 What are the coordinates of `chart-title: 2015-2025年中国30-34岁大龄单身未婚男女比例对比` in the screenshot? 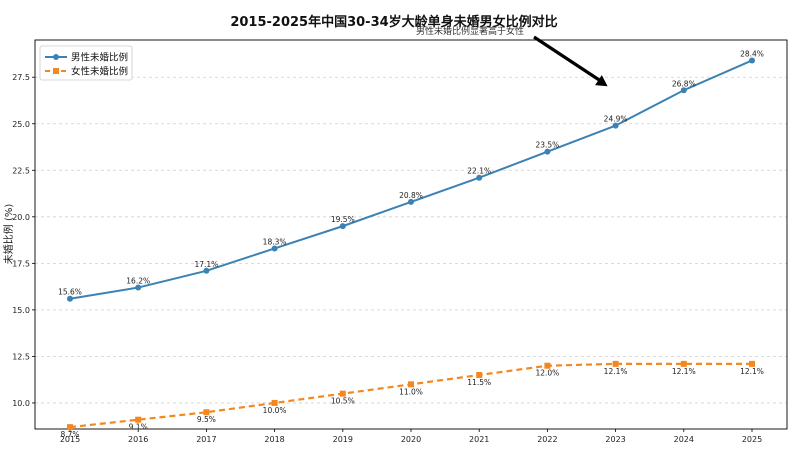 It's located at (393, 22).